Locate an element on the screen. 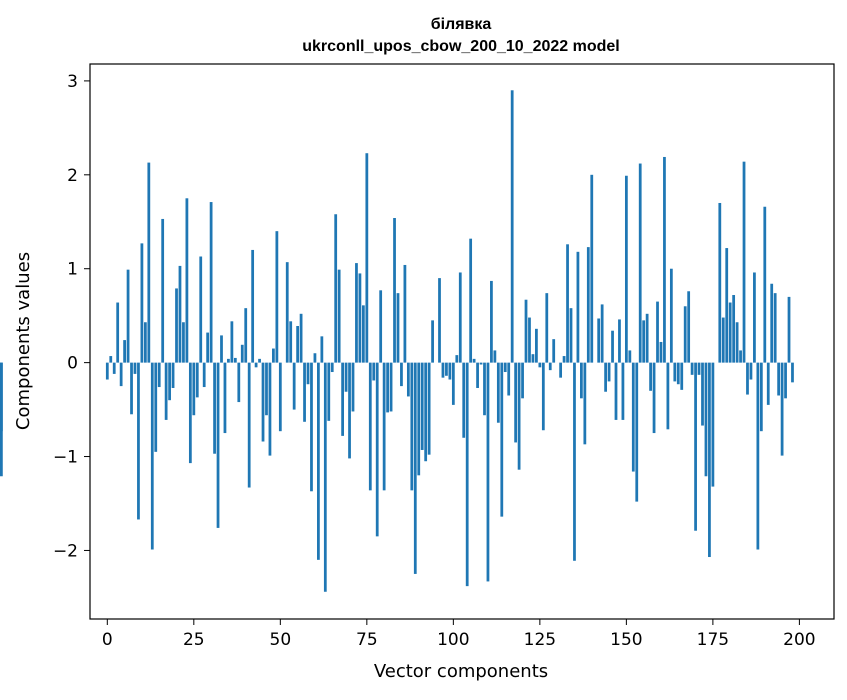 The height and width of the screenshot is (700, 847). x-axis-label: Vector components is located at coordinates (461, 671).